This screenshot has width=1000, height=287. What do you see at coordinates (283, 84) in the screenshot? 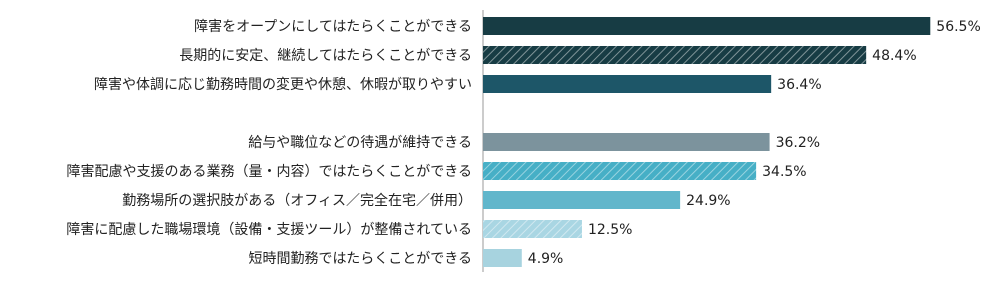
I see `category-label: 障害や体調に応じ勤務時間の変更や休憩、休暇が取りやすい` at bounding box center [283, 84].